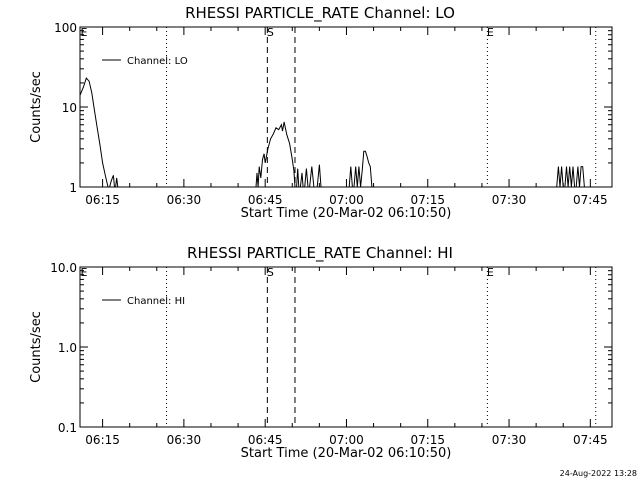 This screenshot has width=640, height=480. I want to click on chart-title: RHESSI PARTICLE_RATE Channel: LO, so click(320, 13).